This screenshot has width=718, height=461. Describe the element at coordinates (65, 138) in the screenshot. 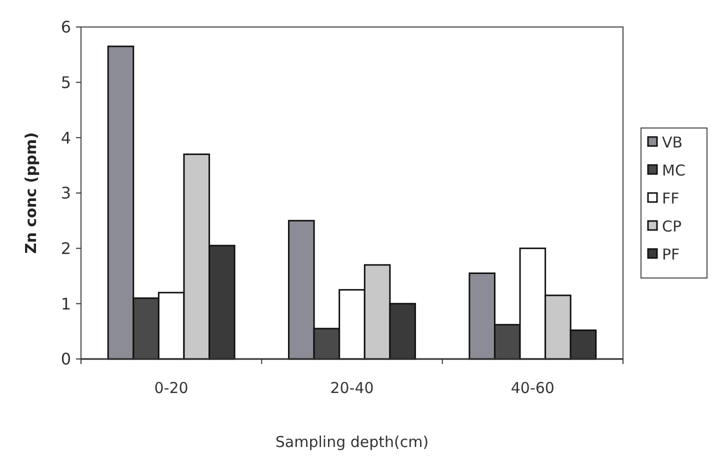

I see `y-tick-label: 4` at that location.